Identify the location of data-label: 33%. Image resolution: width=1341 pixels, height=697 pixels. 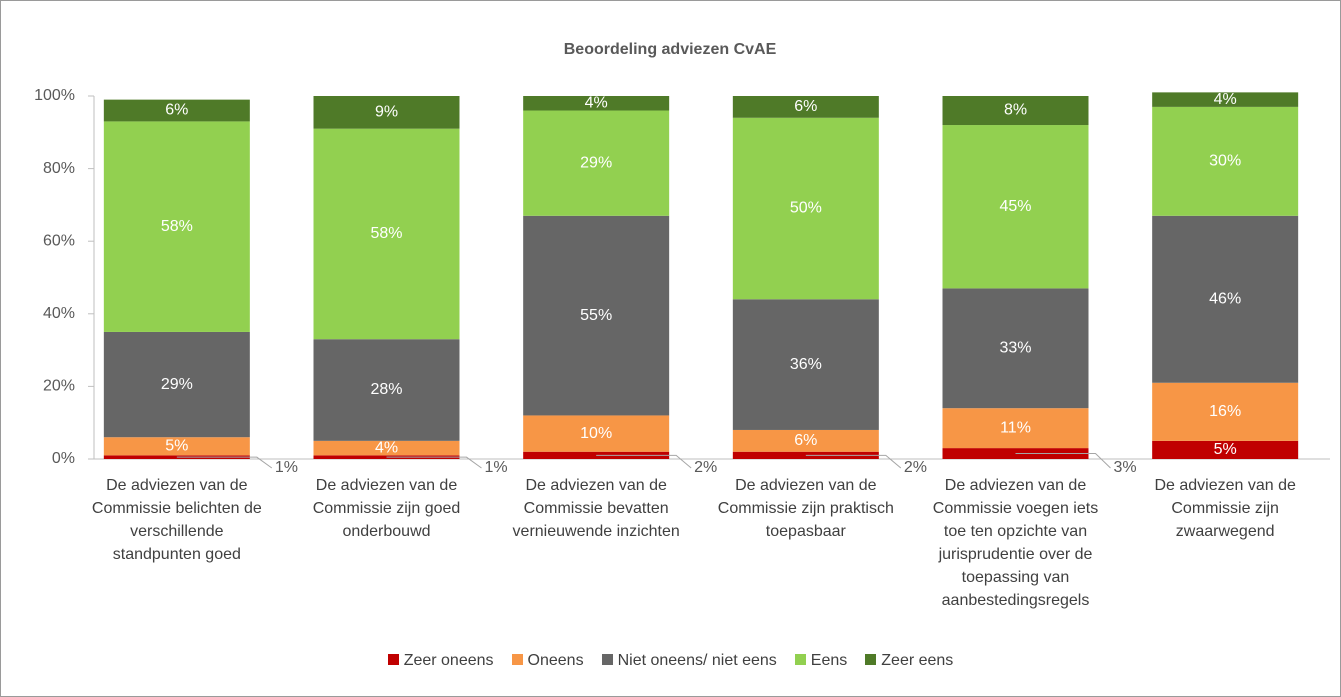
(1015, 348).